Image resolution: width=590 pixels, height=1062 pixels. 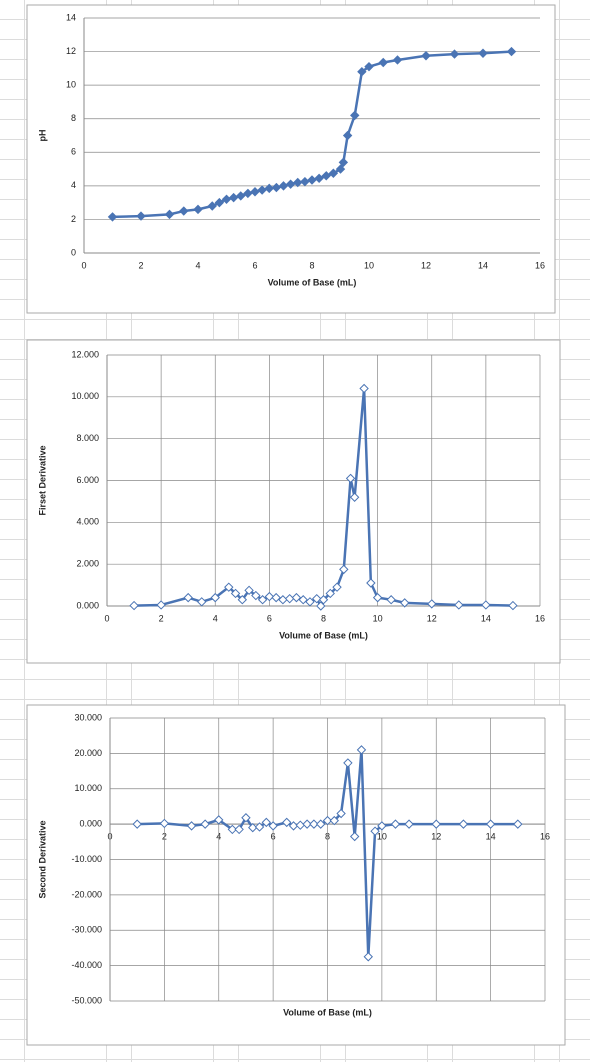 I want to click on y-axis-title: Second Derivative, so click(x=42, y=859).